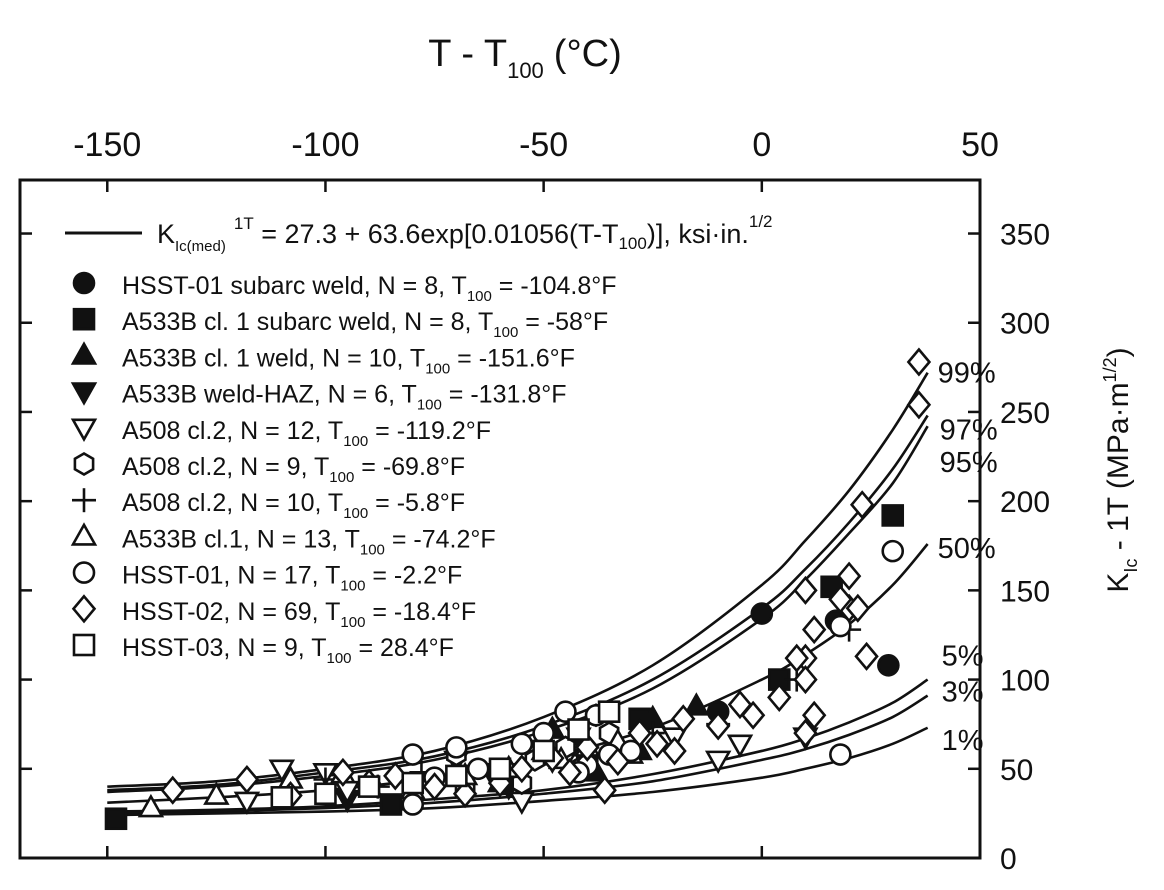 The width and height of the screenshot is (1164, 890). What do you see at coordinates (1110, 369) in the screenshot?
I see `y-axis-title-sup: 1/2` at bounding box center [1110, 369].